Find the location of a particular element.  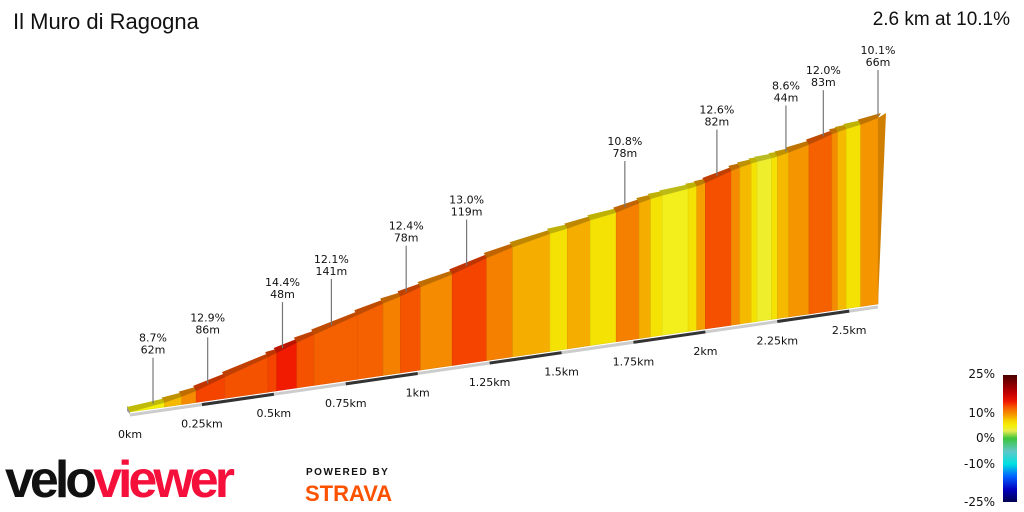

x-tick-label: 1.25km is located at coordinates (490, 382).